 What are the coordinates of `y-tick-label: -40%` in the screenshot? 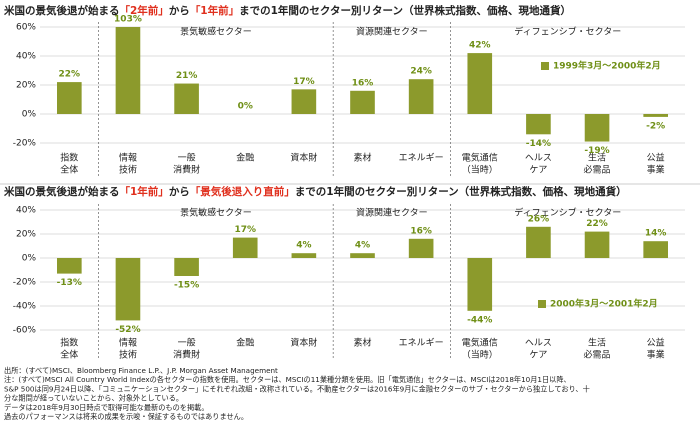 It's located at (25, 307).